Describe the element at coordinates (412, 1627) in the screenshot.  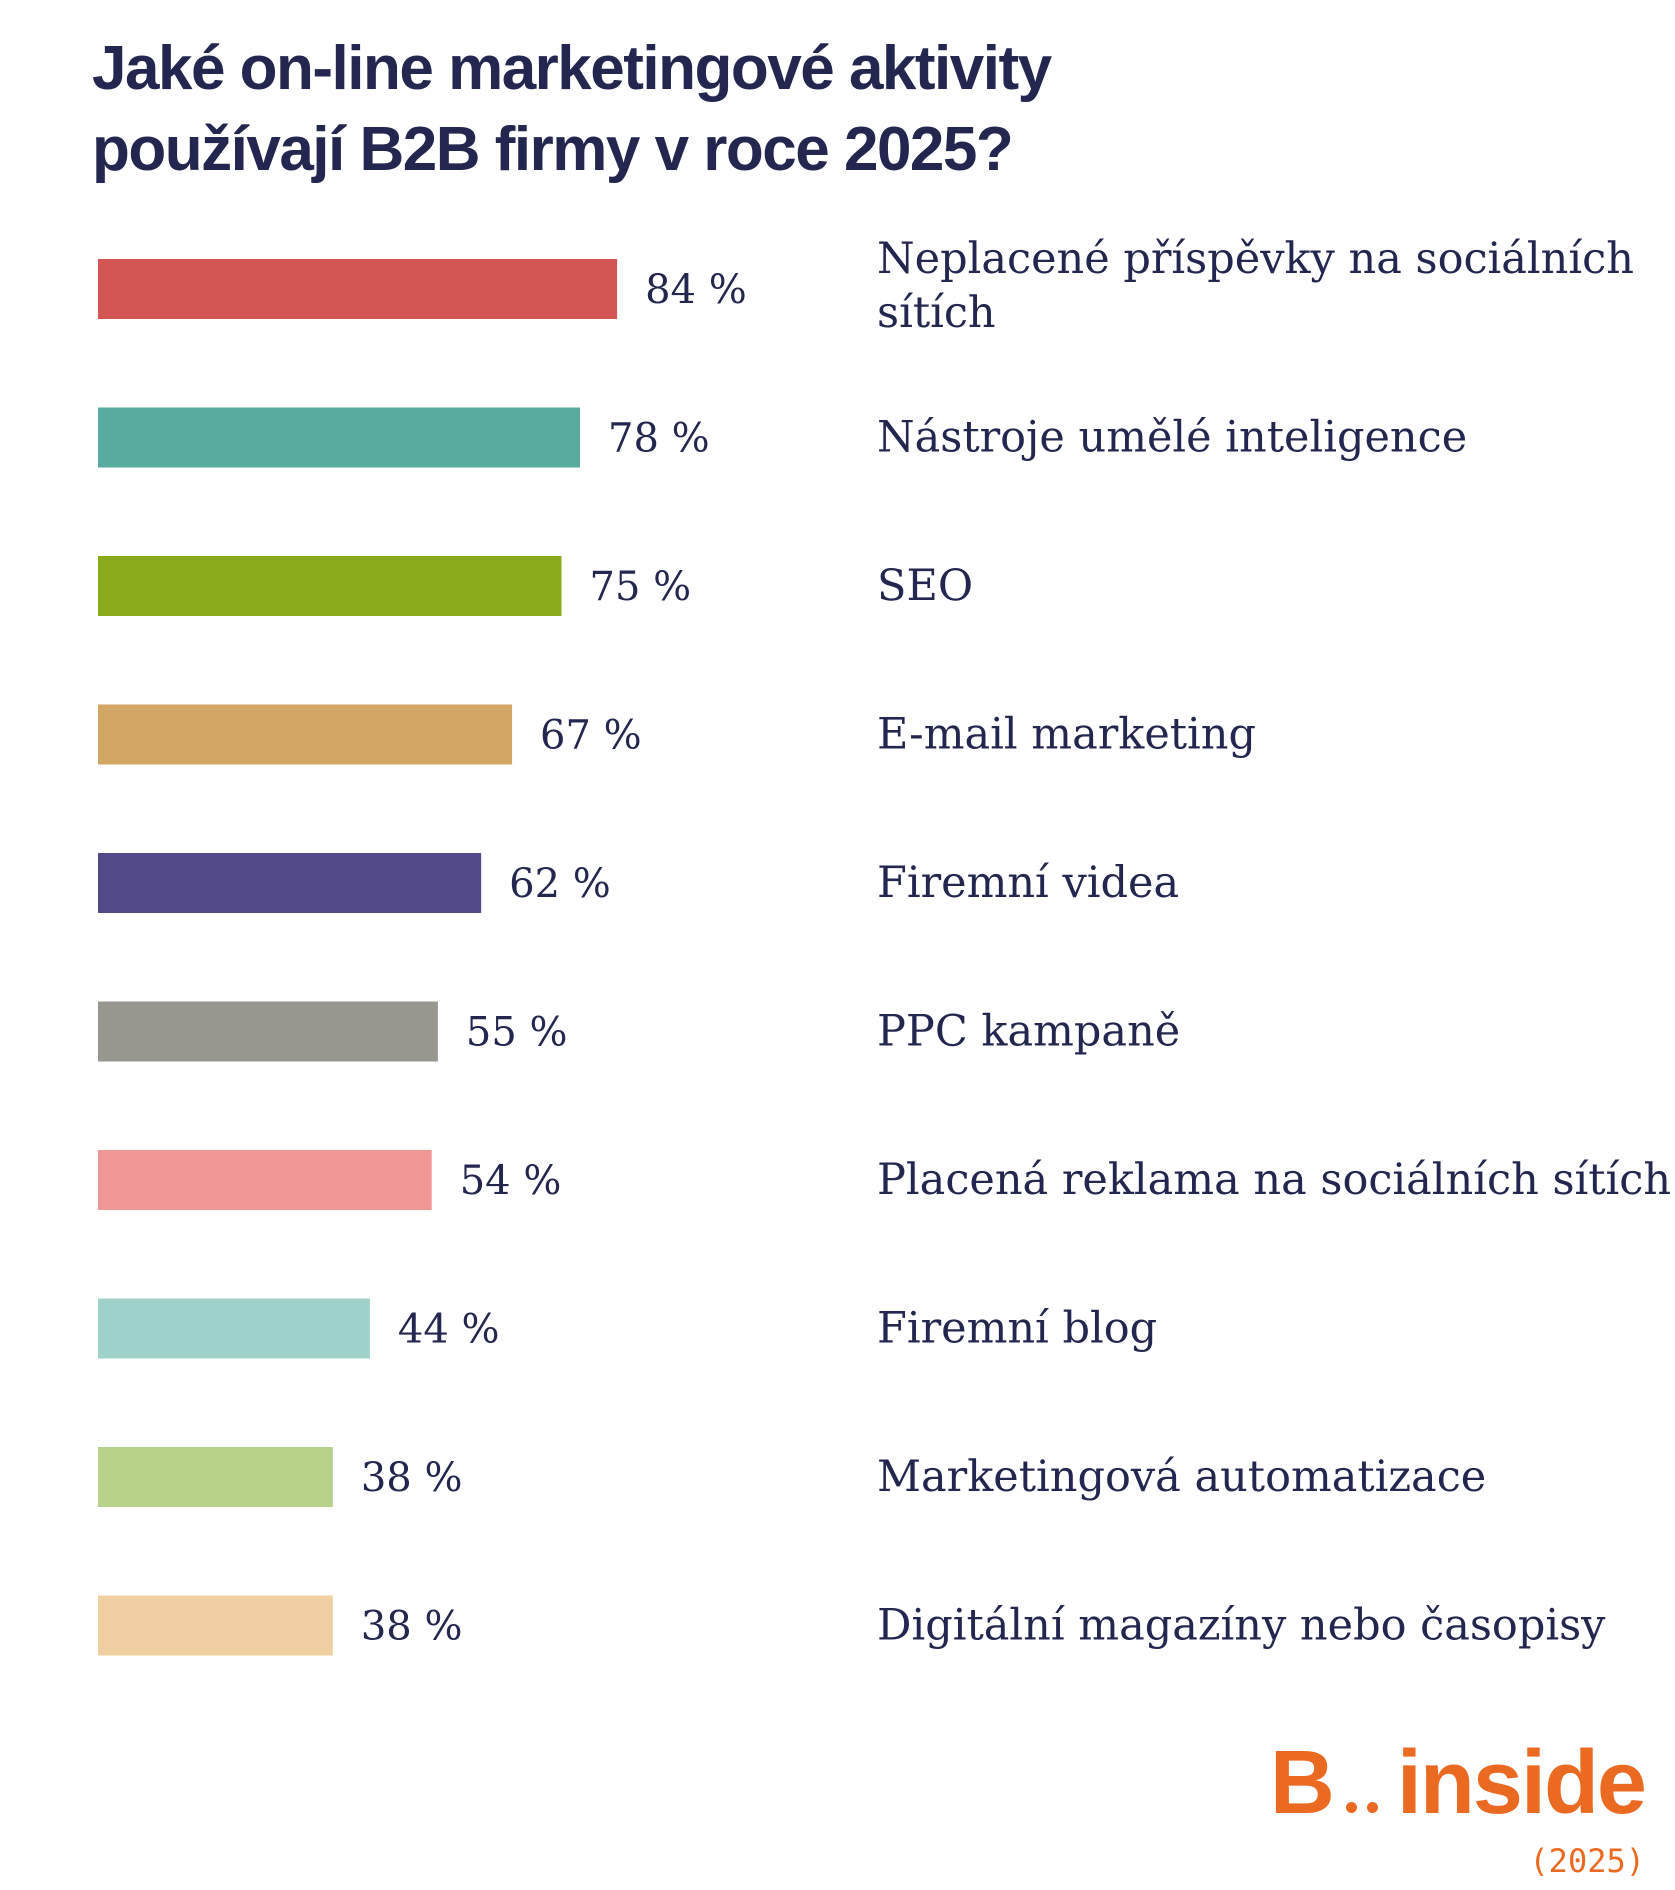
I see `bar-value-label-10: 38 %` at that location.